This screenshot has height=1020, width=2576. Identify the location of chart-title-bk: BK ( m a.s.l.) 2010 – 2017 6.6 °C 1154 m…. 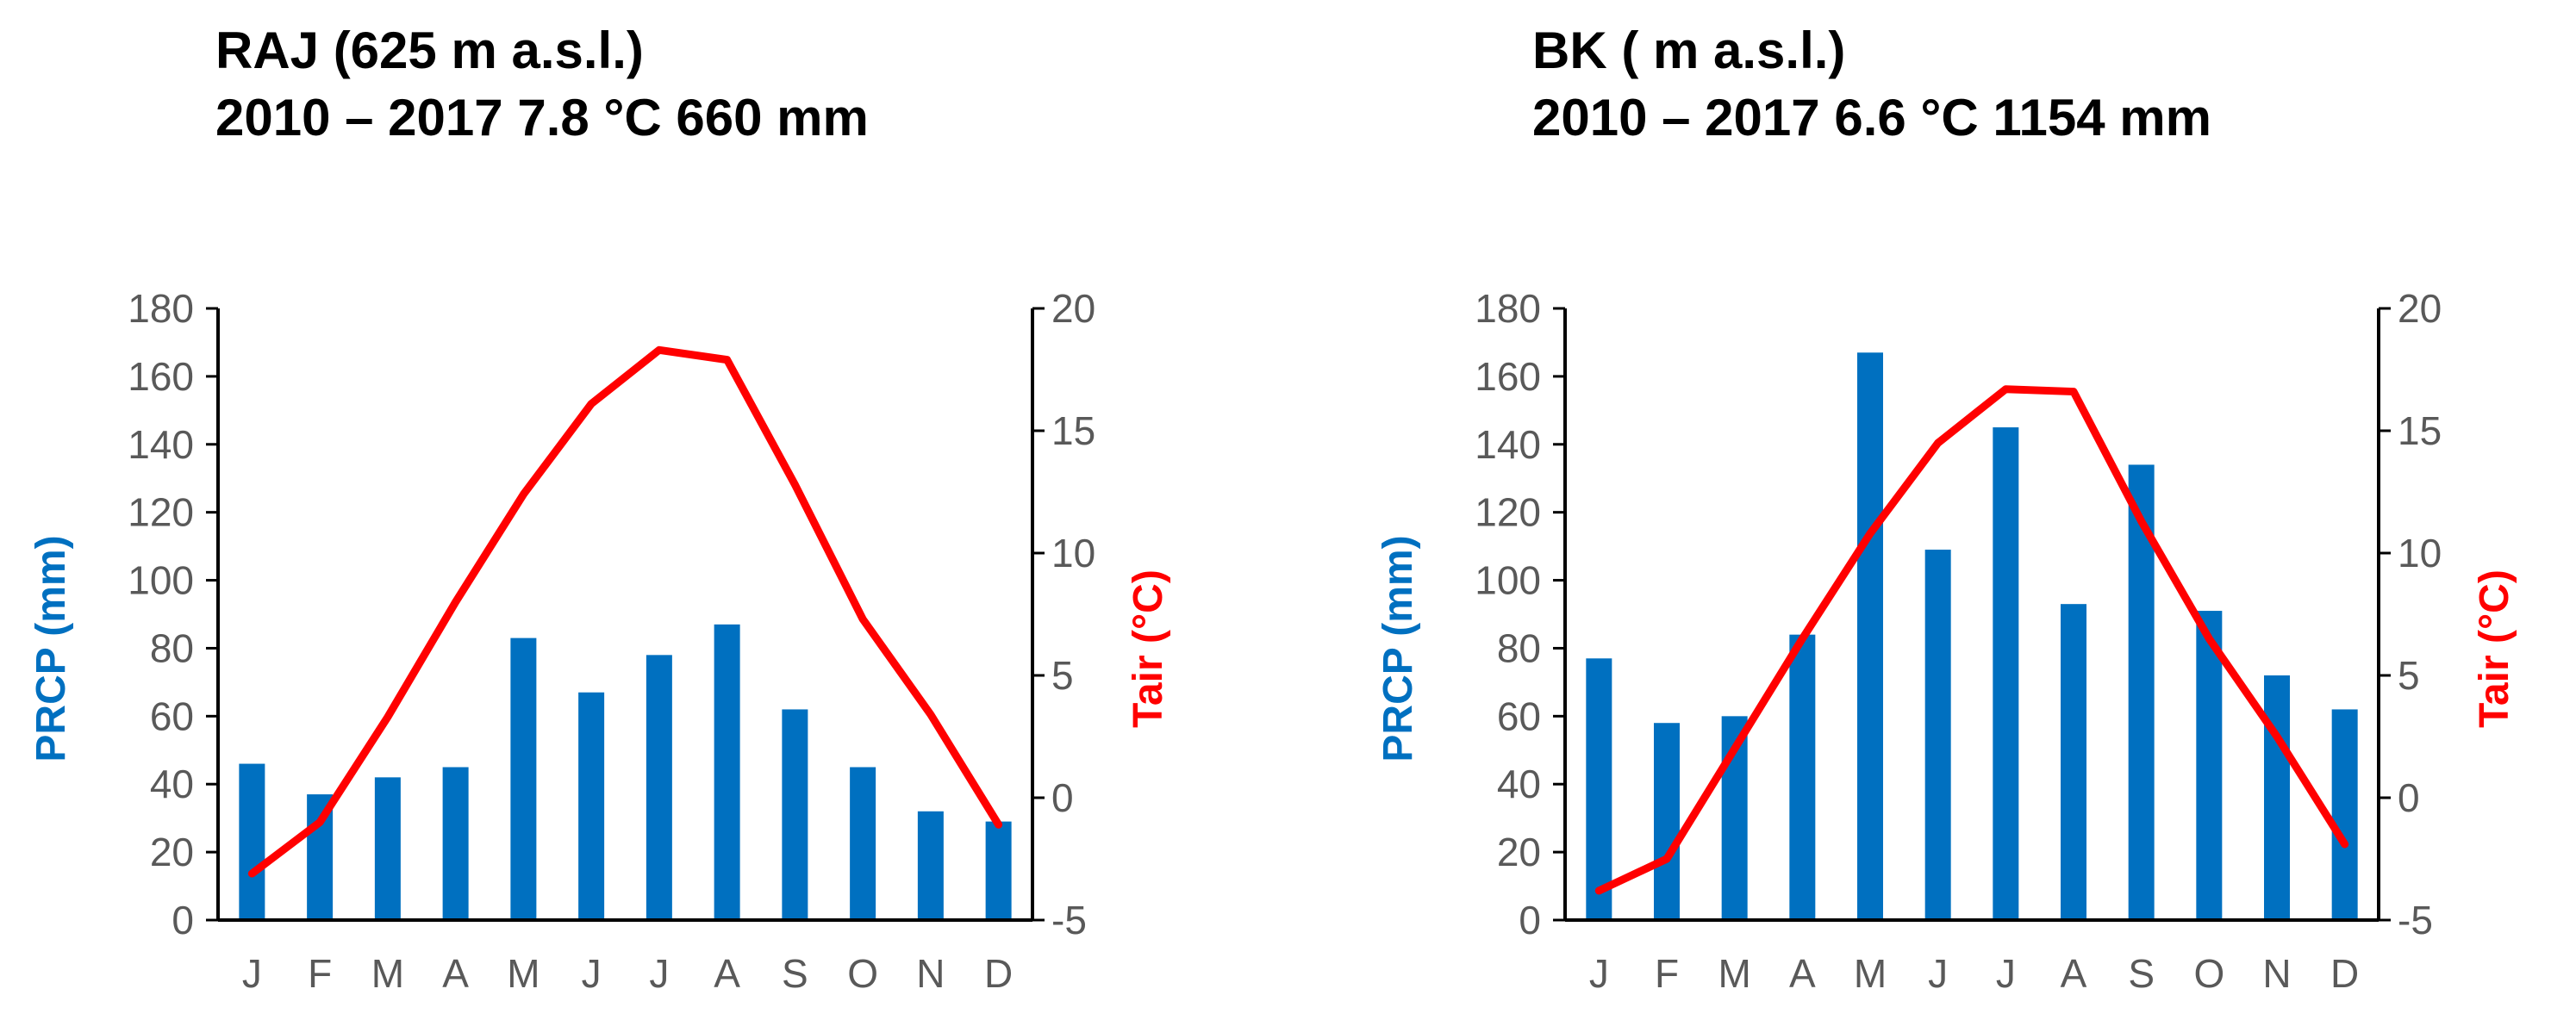
(1871, 85).